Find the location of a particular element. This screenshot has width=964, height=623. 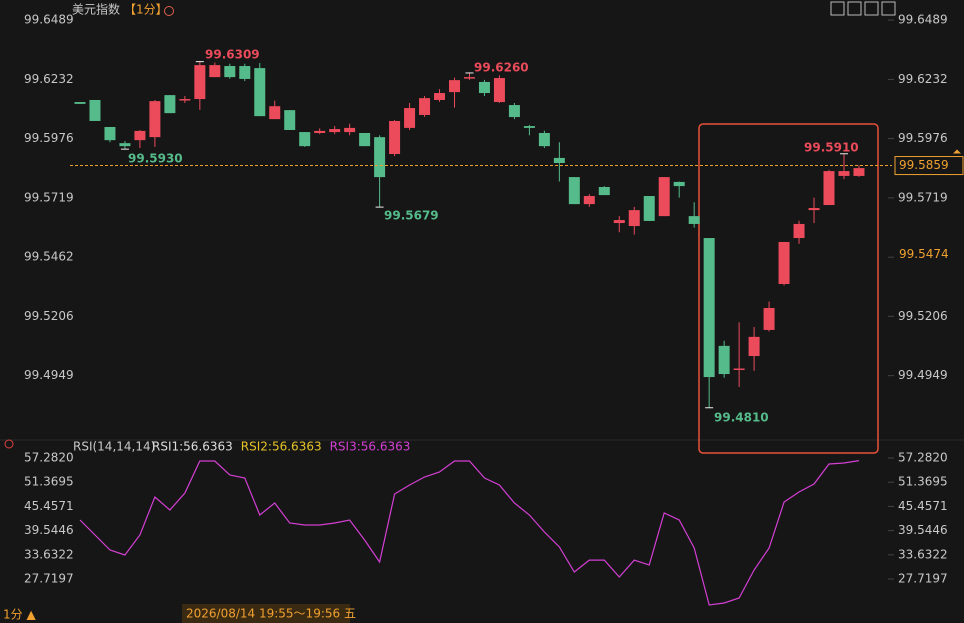

indicator-label: RSI(14,14,14) is located at coordinates (114, 447).